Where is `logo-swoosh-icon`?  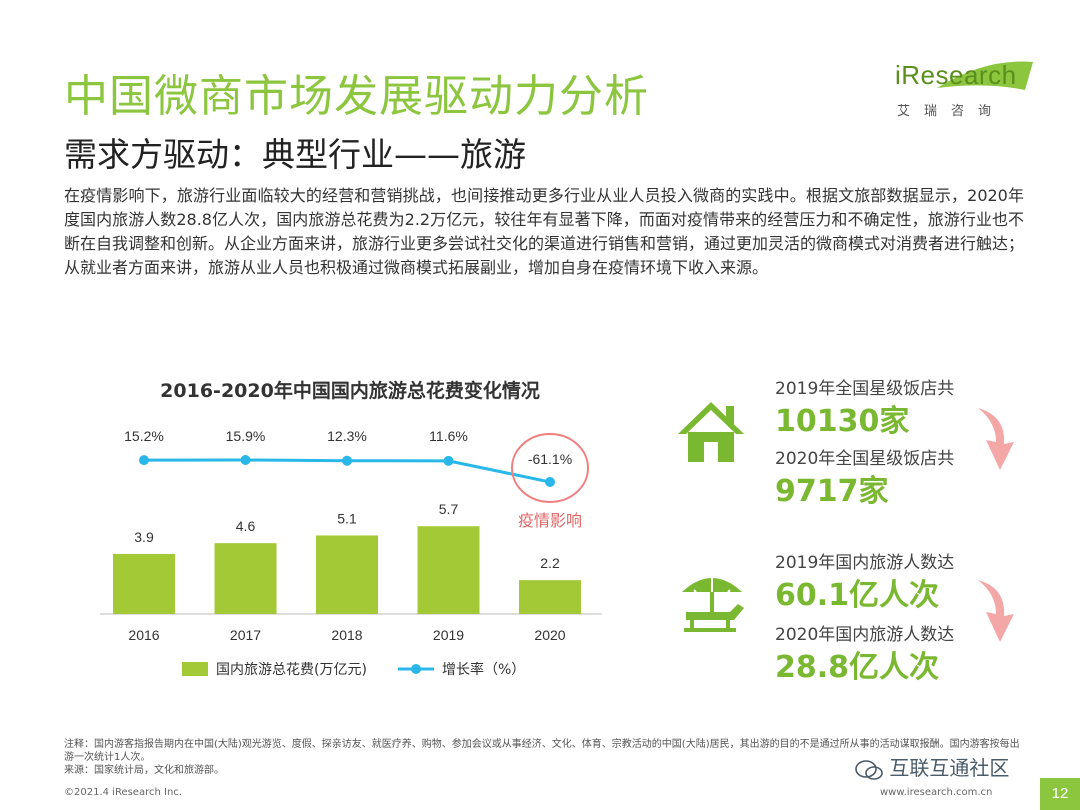 logo-swoosh-icon is located at coordinates (985, 75).